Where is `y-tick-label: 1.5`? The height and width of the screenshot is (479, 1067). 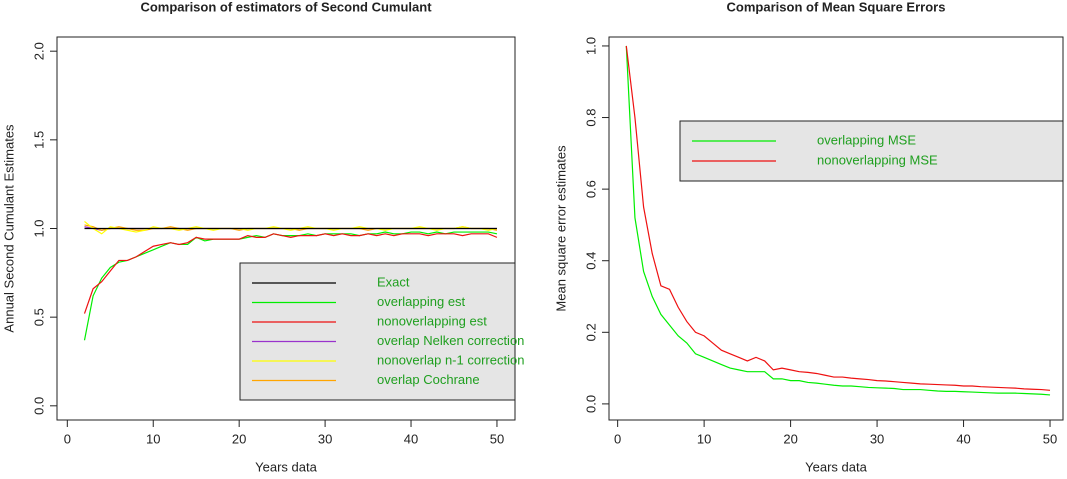
y-tick-label: 1.5 is located at coordinates (38, 140).